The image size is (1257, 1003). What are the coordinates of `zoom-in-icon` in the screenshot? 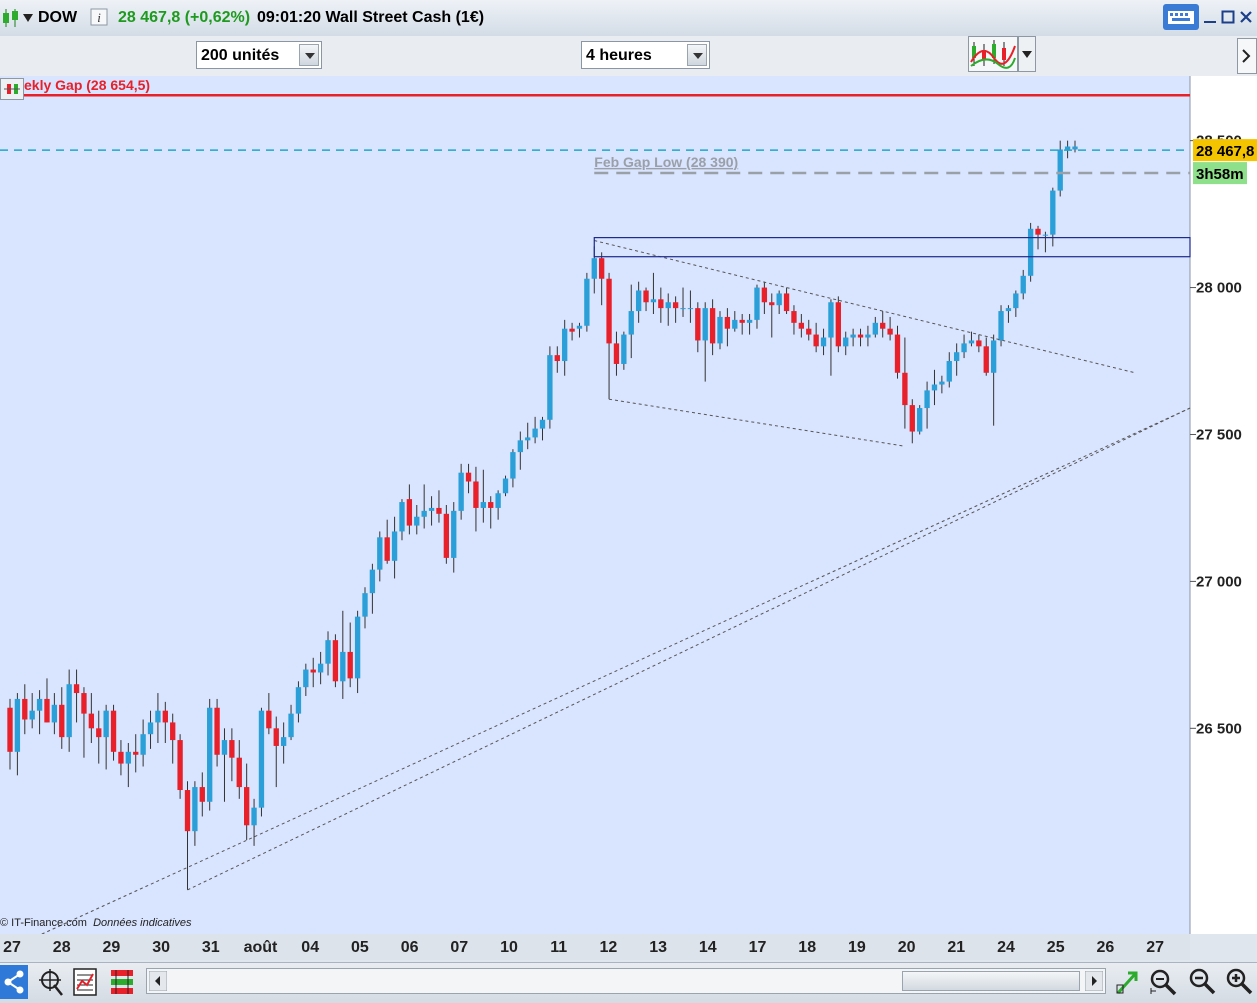 It's located at (1240, 982).